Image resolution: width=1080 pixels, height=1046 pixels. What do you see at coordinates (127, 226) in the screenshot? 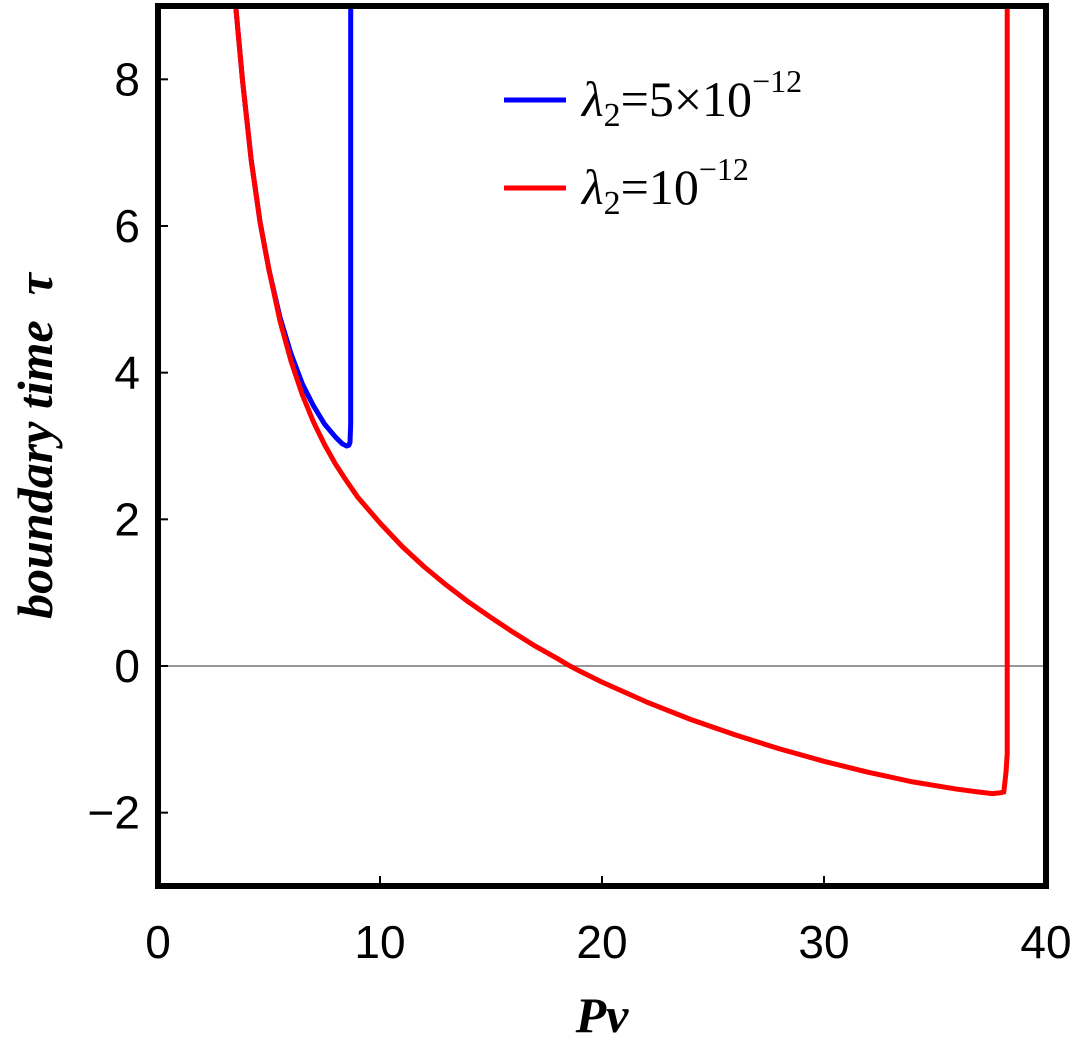
I see `y-tick-label: 6` at bounding box center [127, 226].